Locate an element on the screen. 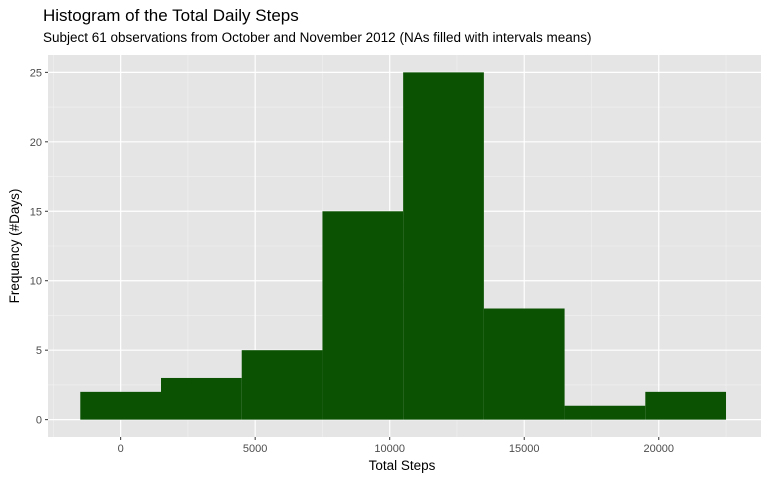 The width and height of the screenshot is (768, 480). x-axis: 0 5000 10000 15000 20000 is located at coordinates (396, 446).